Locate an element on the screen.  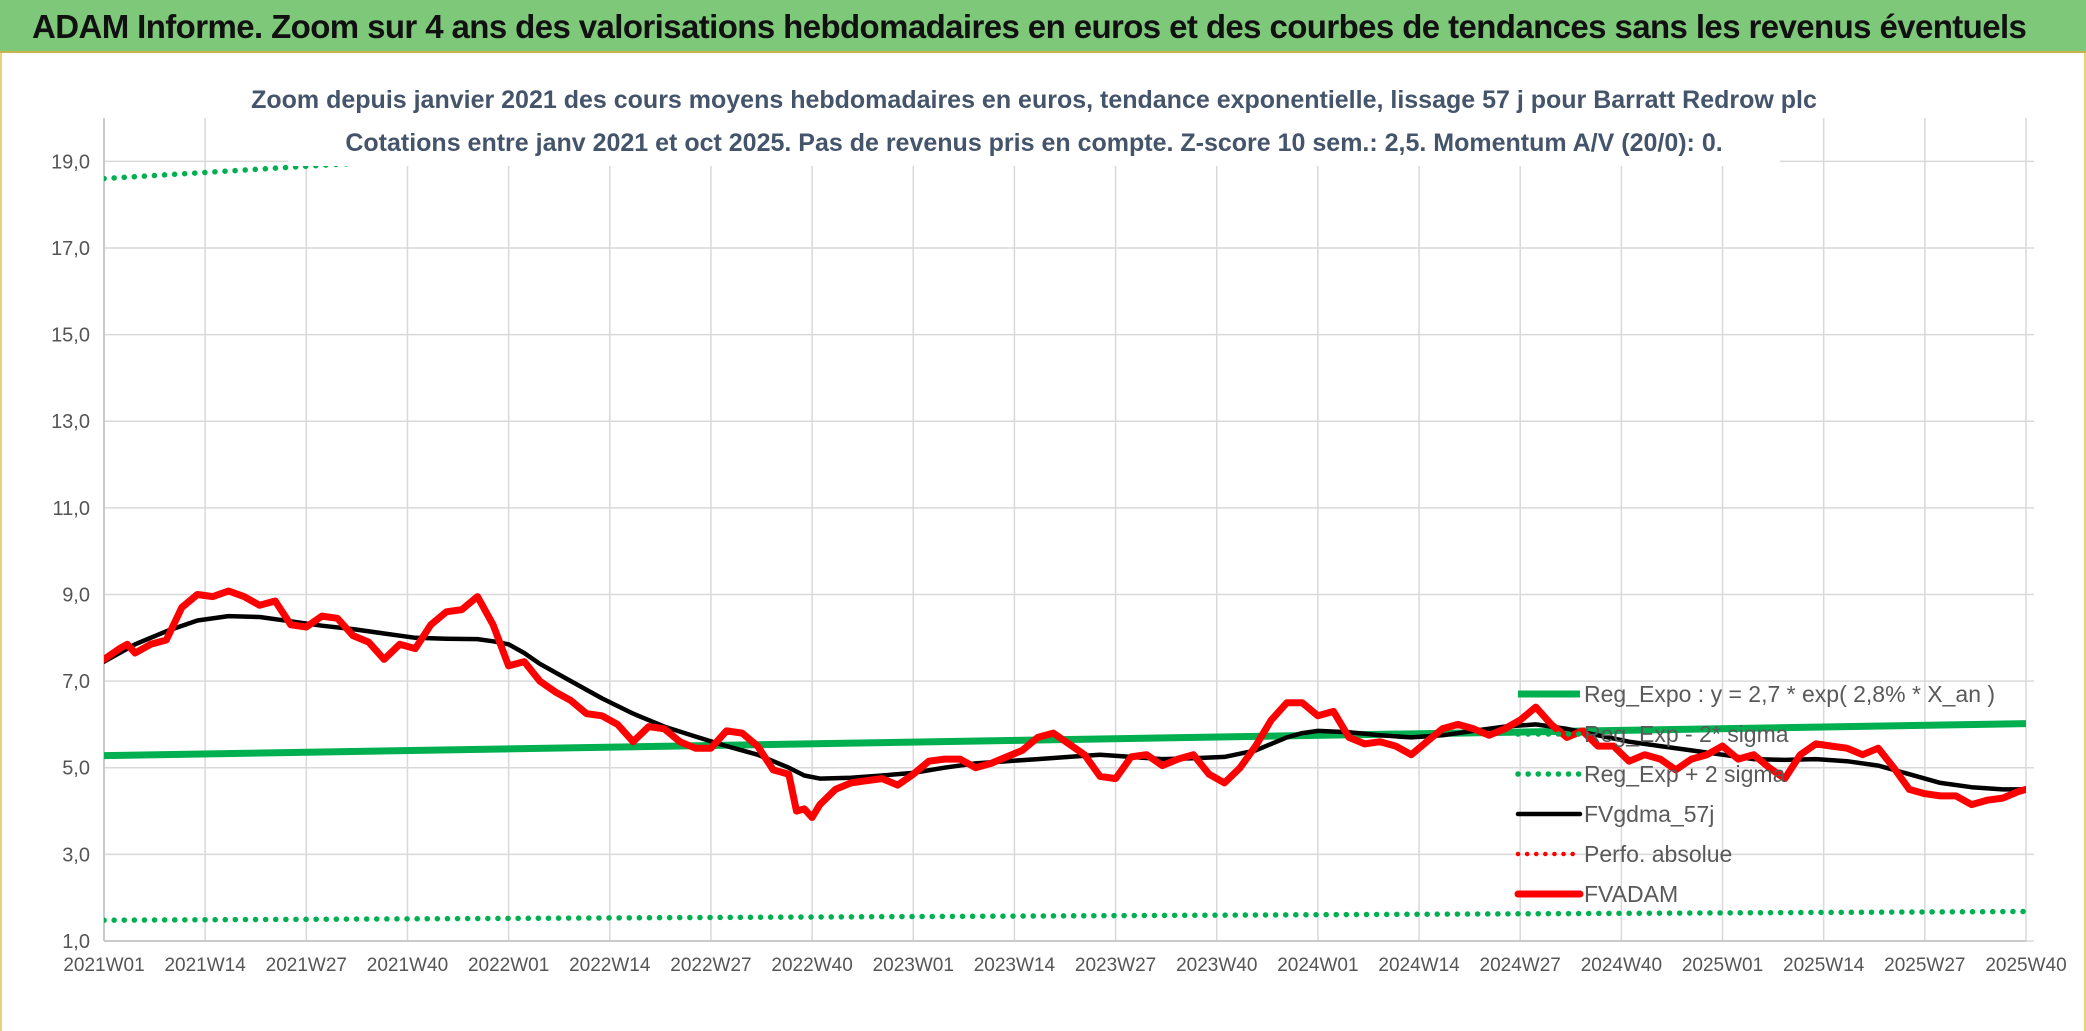
x-tick-label: 2024W14 is located at coordinates (1419, 965).